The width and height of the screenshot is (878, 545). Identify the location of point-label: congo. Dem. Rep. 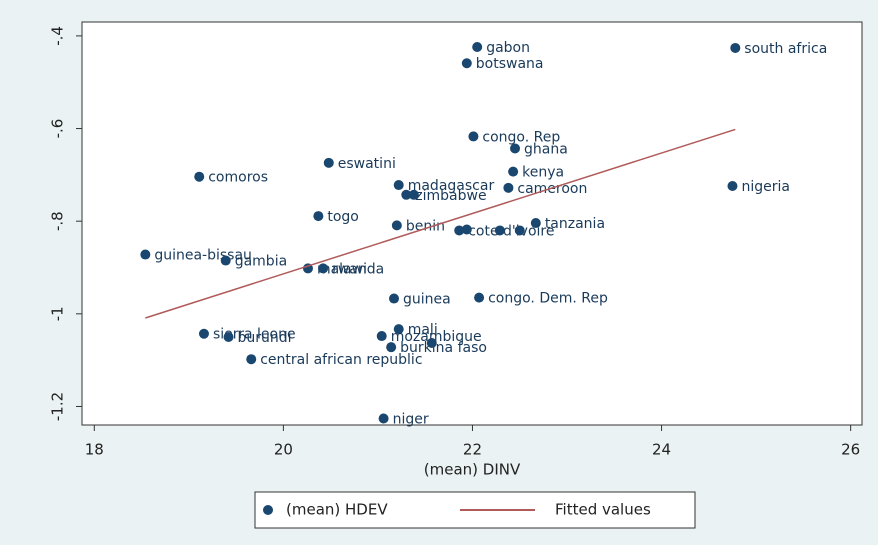
(548, 299).